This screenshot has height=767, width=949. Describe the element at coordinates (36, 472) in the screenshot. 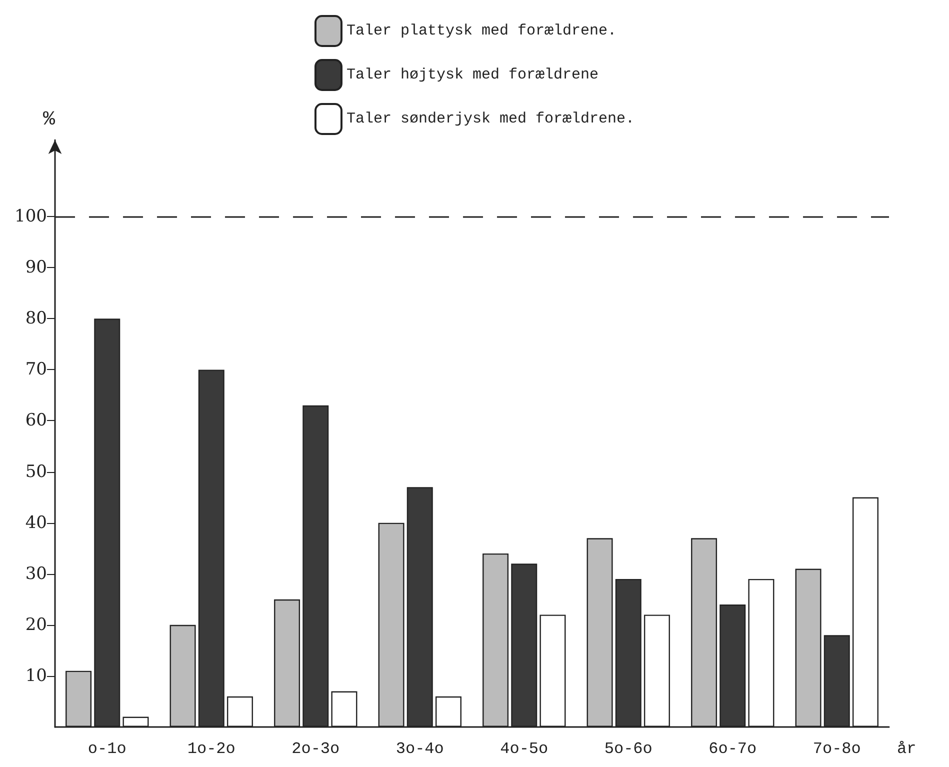

I see `y-tick-label: 50` at that location.